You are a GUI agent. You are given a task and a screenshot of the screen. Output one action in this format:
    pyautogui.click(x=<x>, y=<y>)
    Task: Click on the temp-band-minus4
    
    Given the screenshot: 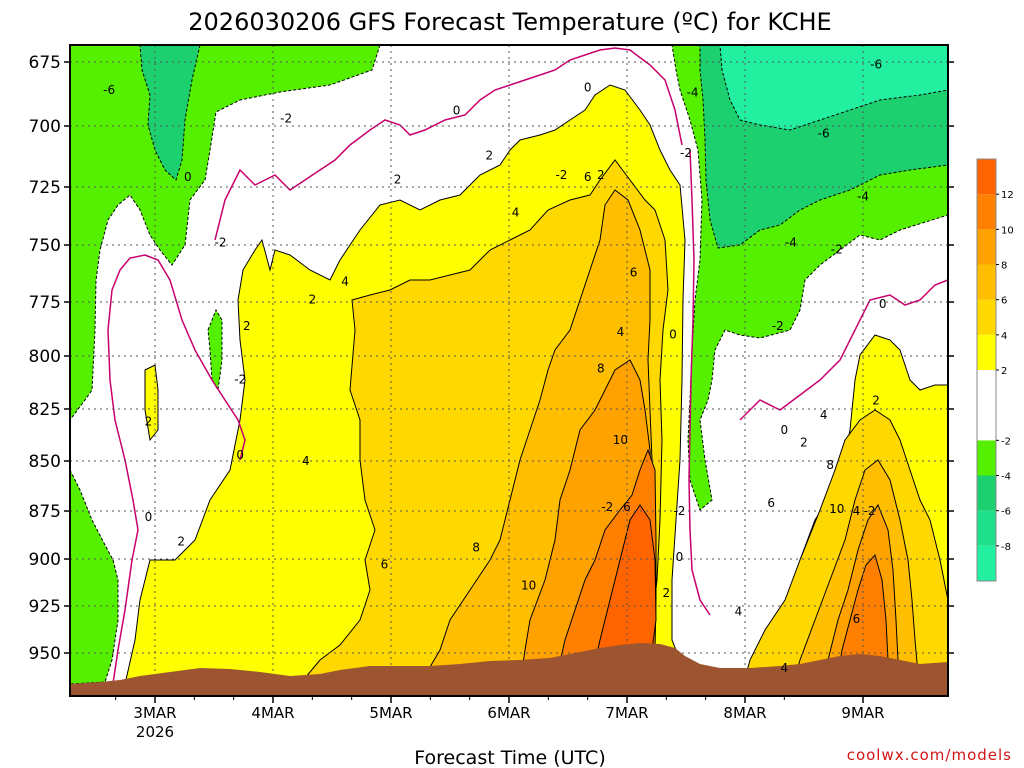 What is the action you would take?
    pyautogui.click(x=225, y=233)
    